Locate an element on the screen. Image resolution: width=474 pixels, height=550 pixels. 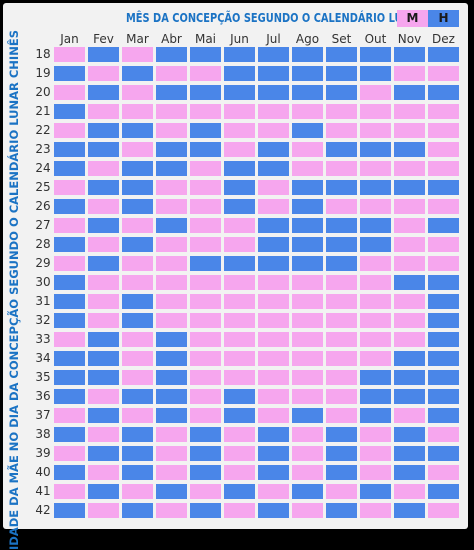
age-label: 21 is located at coordinates (43, 111).